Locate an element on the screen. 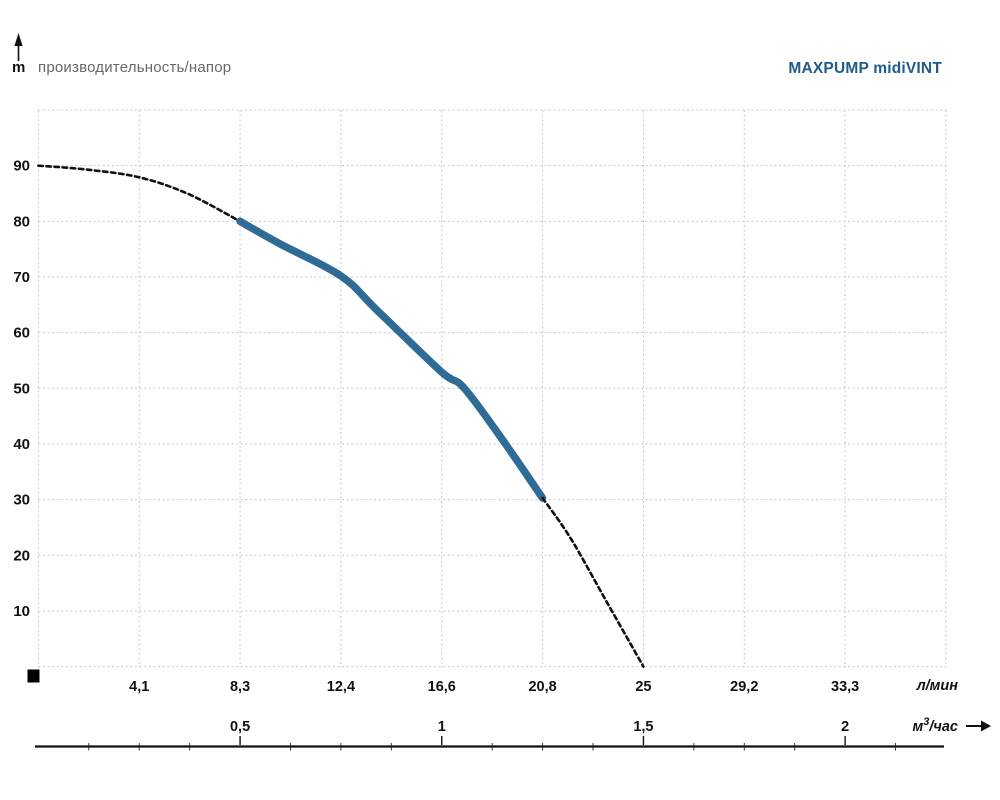 This screenshot has height=800, width=1000. x-axis-unit-m3h: м3/час is located at coordinates (935, 725).